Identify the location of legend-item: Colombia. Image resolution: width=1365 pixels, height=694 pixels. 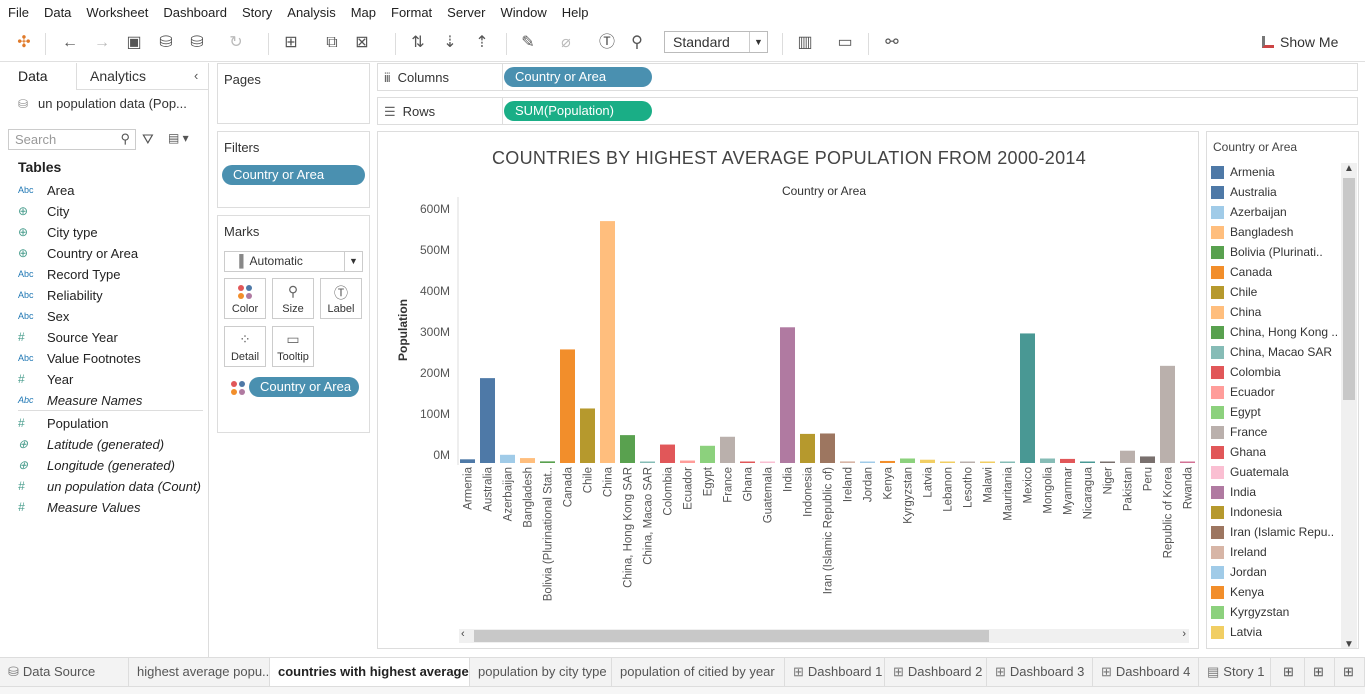
(1275, 372).